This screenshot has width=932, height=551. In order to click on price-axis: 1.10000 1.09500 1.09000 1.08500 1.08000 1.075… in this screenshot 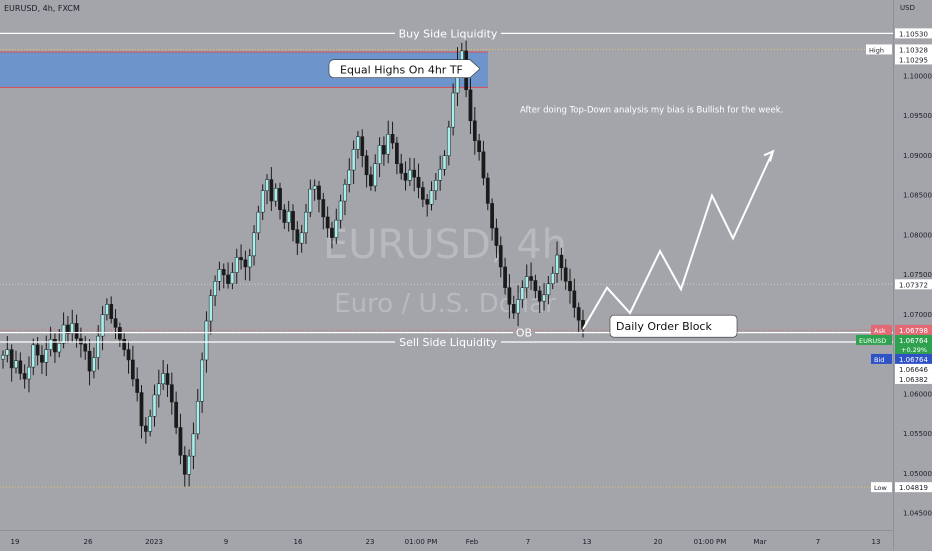, I will do `click(912, 275)`.